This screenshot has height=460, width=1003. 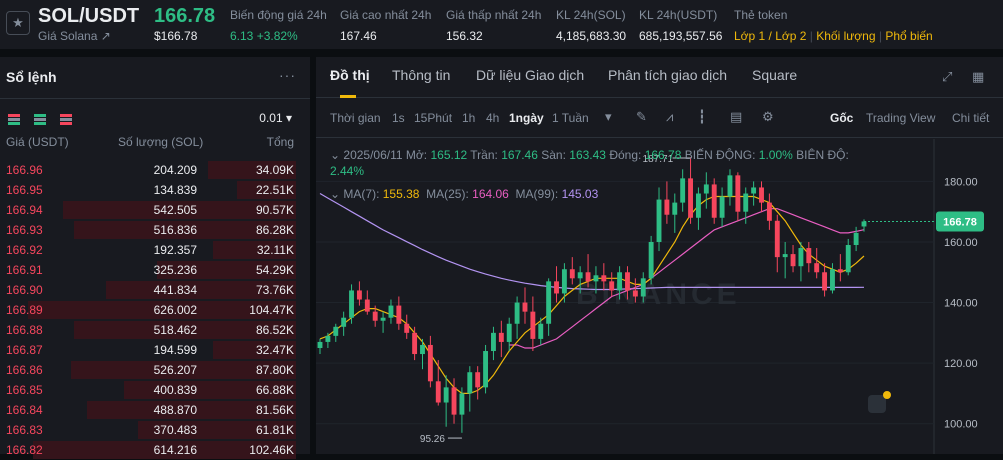 I want to click on interval-15m: 15Phút, so click(x=433, y=118).